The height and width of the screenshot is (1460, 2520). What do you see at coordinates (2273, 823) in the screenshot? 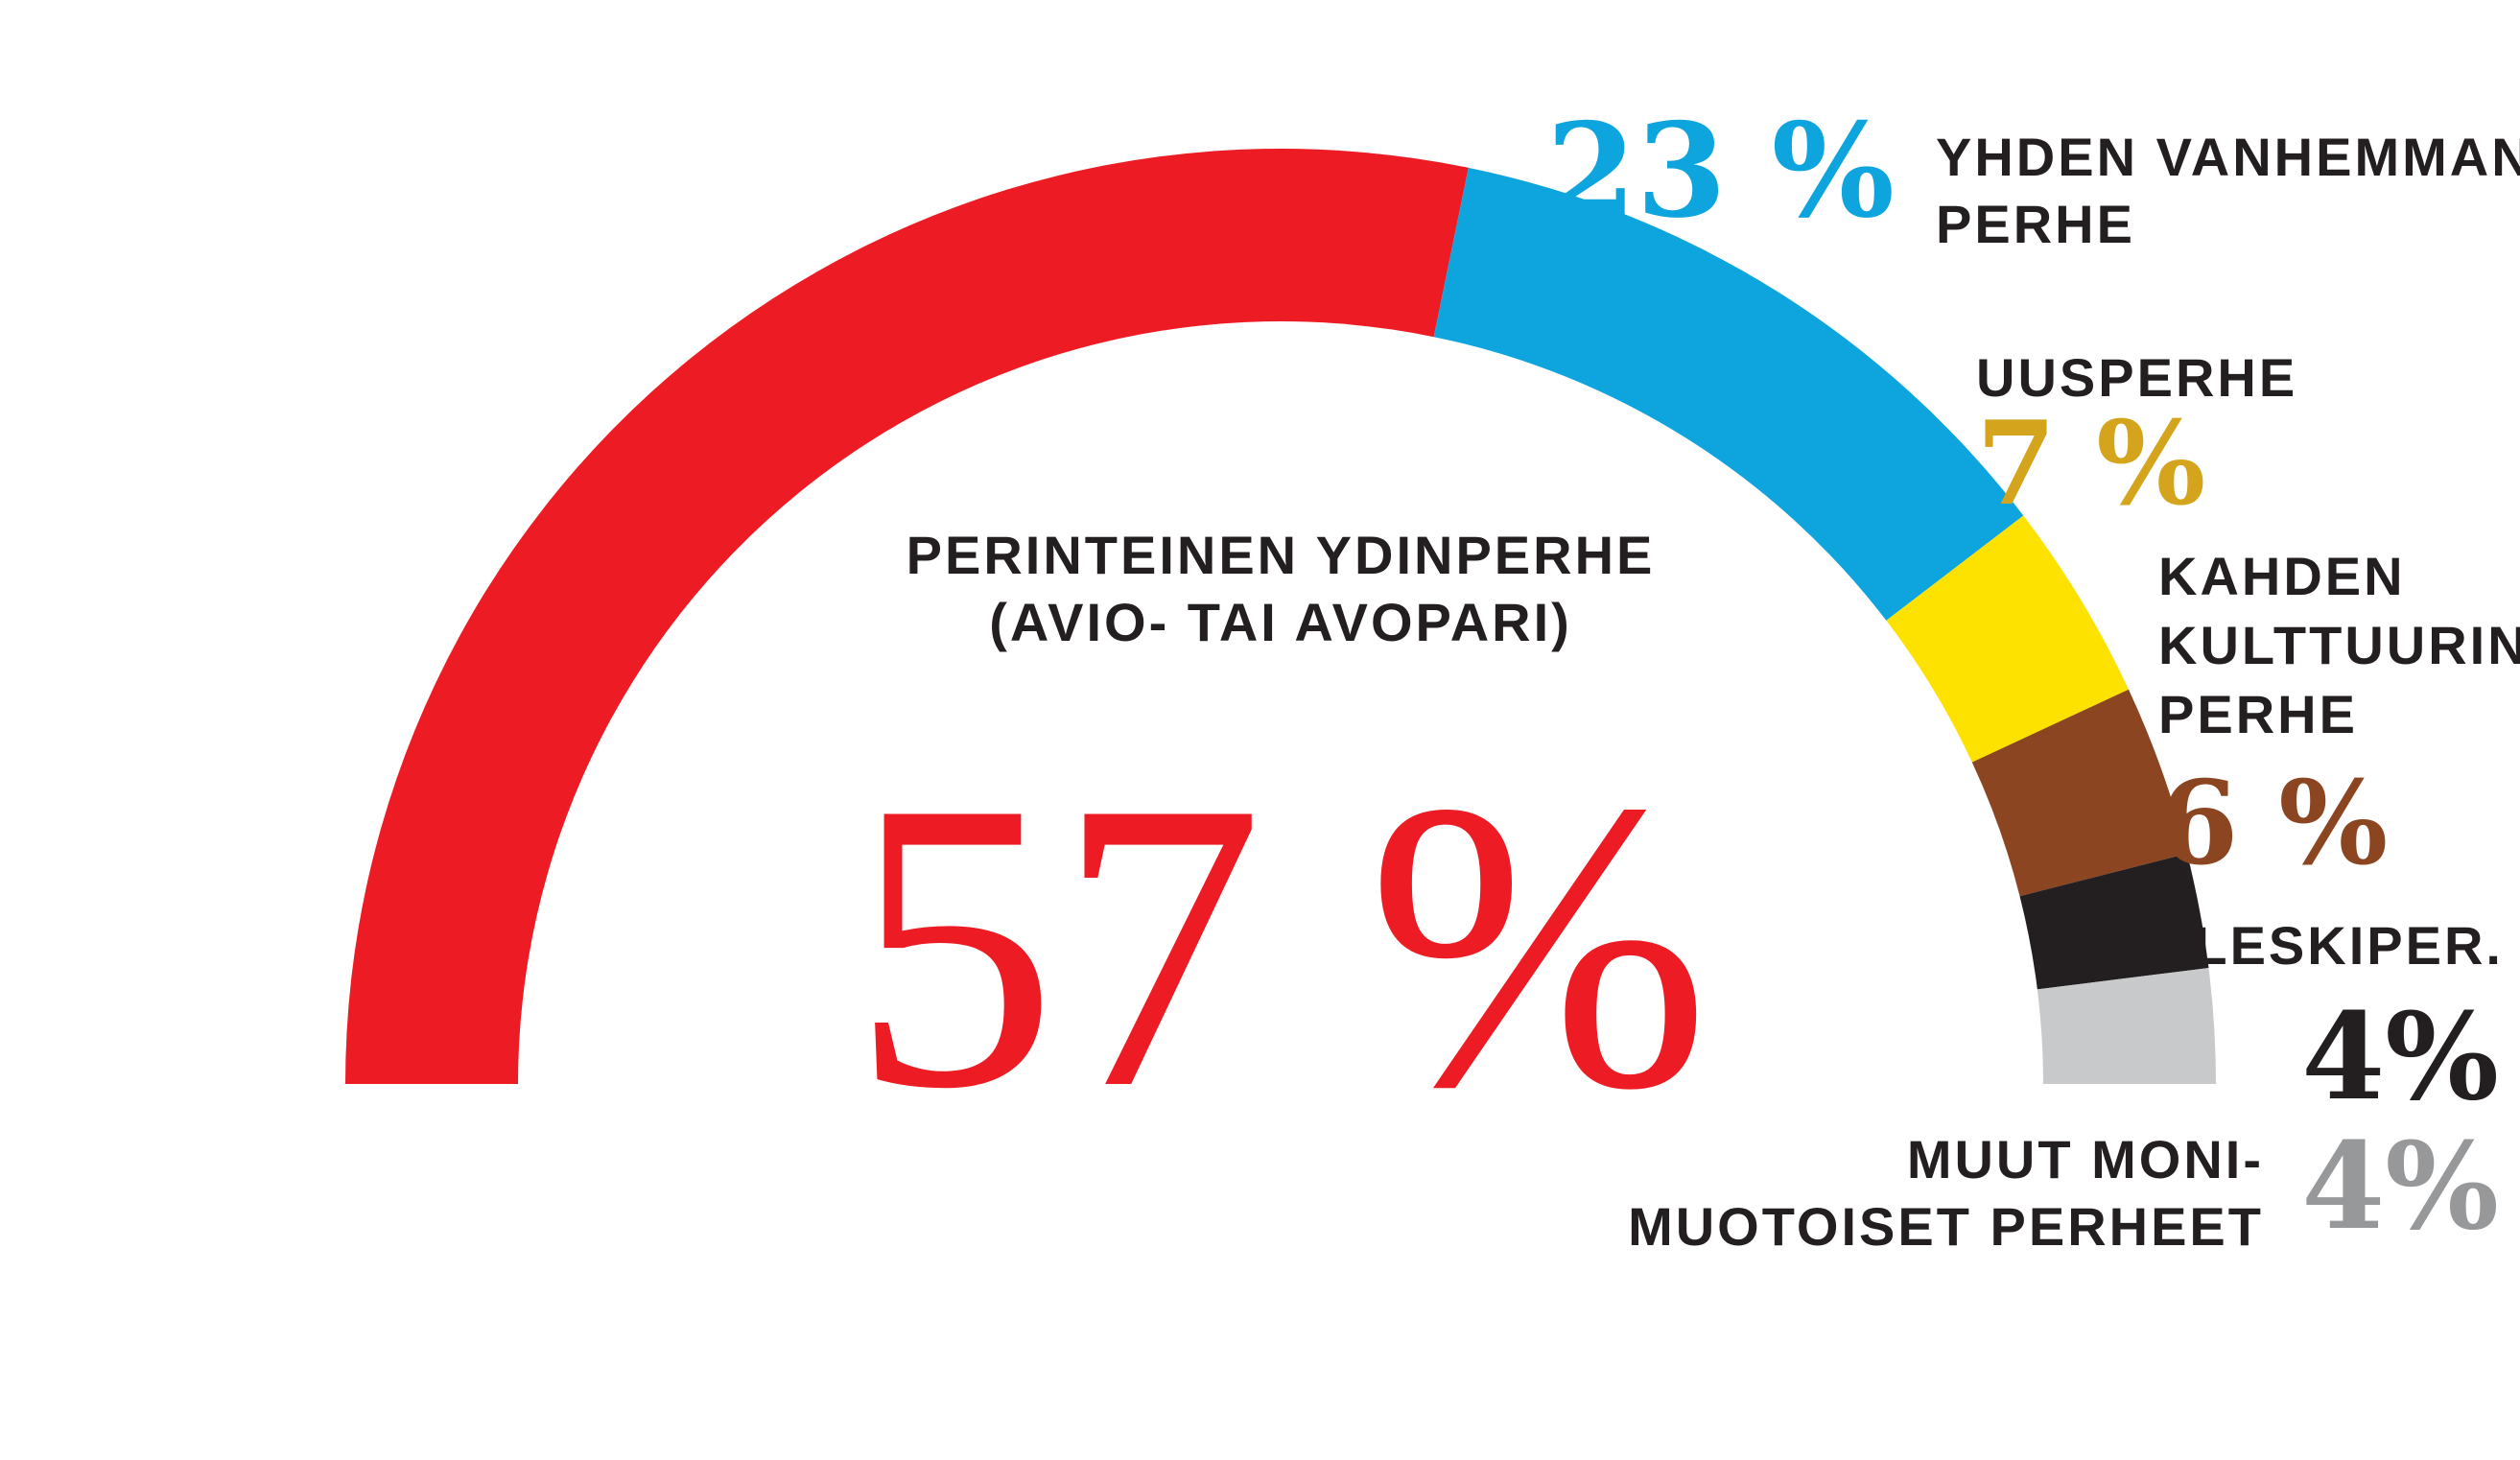
I see `segment-4-value-label: 6 %` at bounding box center [2273, 823].